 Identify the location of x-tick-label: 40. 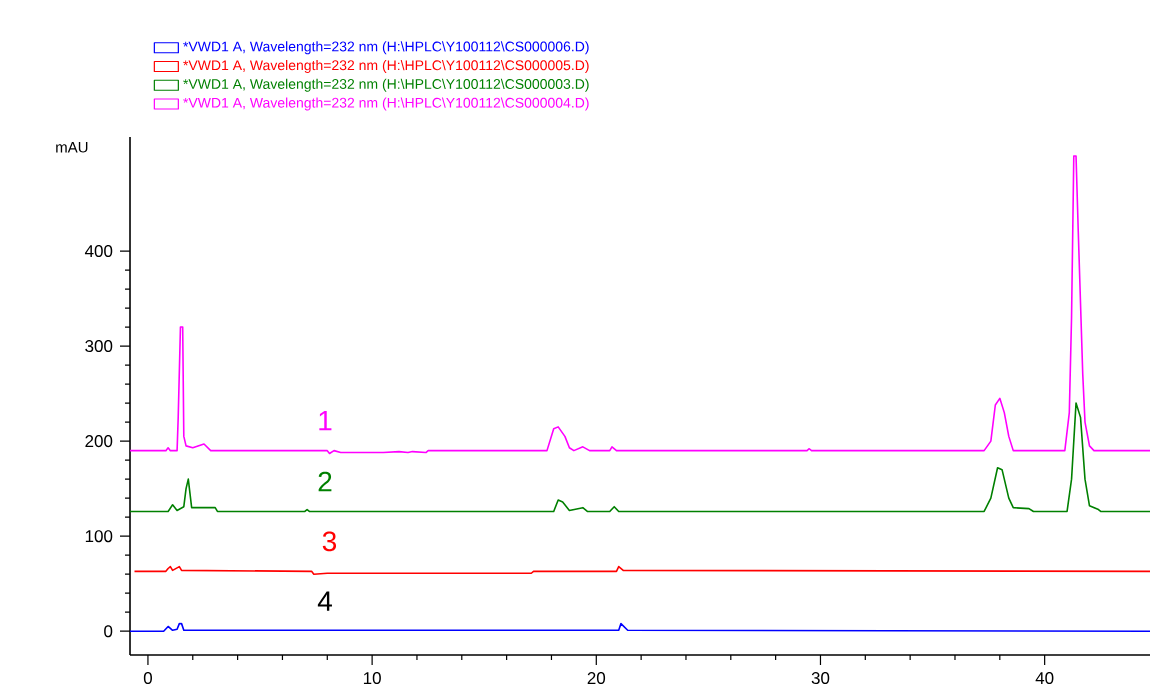
(1044, 678).